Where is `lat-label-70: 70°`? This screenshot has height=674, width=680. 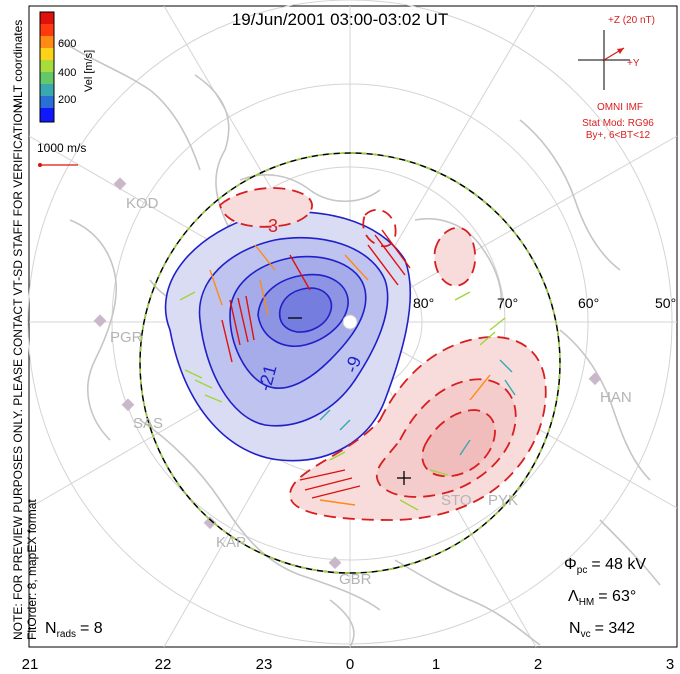 lat-label-70: 70° is located at coordinates (507, 303).